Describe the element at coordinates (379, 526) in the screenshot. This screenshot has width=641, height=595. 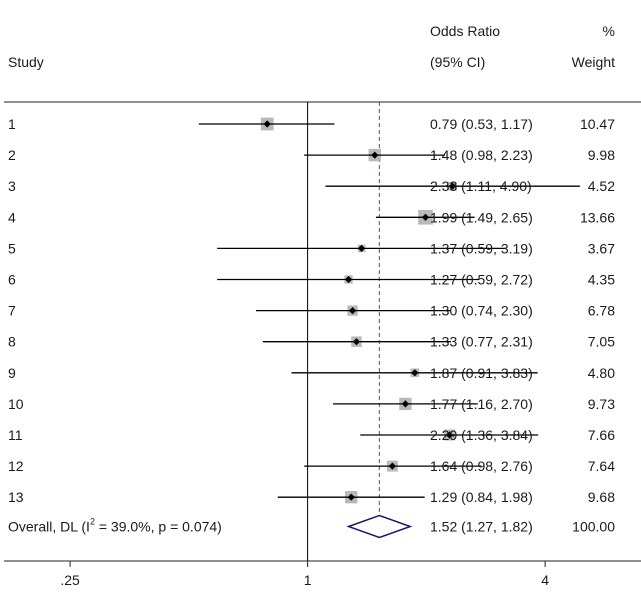
I see `overall-diamond` at that location.